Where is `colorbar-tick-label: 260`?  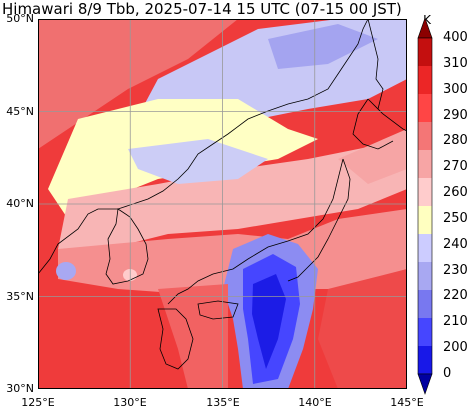 colorbar-tick-label: 260 is located at coordinates (455, 193).